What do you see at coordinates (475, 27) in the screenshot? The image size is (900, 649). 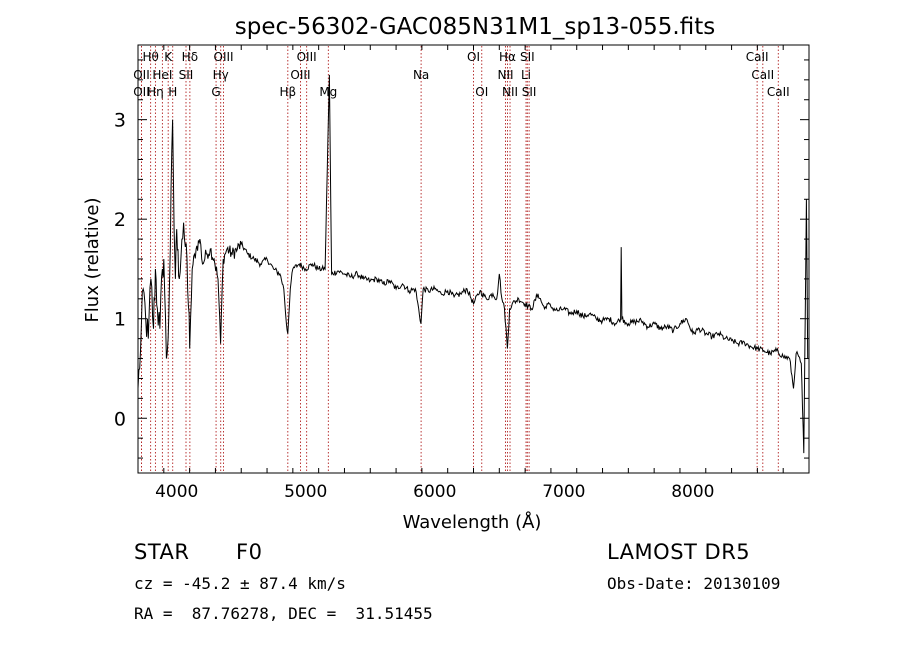 I see `chart-title: spec-56302-GAC085N31M1_sp13-055.fits` at bounding box center [475, 27].